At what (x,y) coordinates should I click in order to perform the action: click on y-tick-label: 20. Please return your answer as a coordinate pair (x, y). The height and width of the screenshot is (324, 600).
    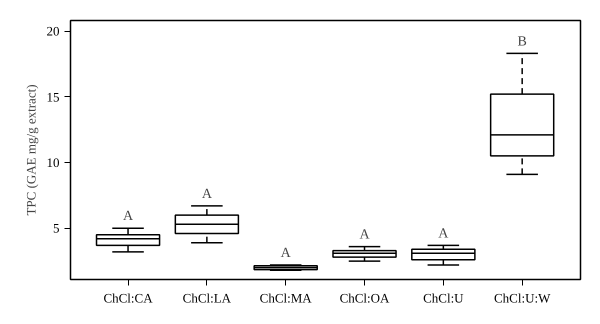
    Looking at the image, I should click on (53, 31).